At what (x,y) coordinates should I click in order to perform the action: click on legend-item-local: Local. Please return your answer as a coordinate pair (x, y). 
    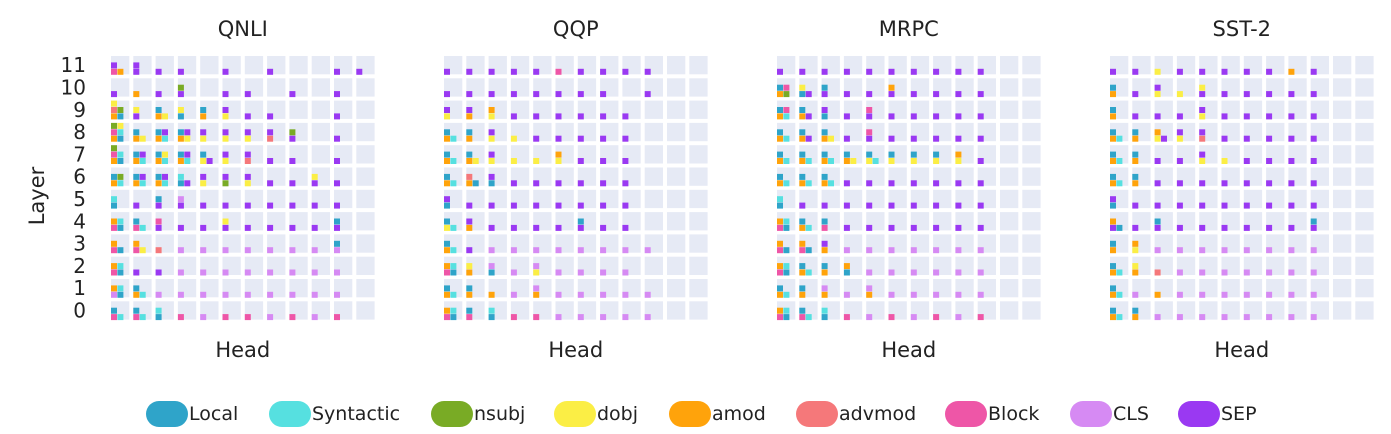
    Looking at the image, I should click on (192, 414).